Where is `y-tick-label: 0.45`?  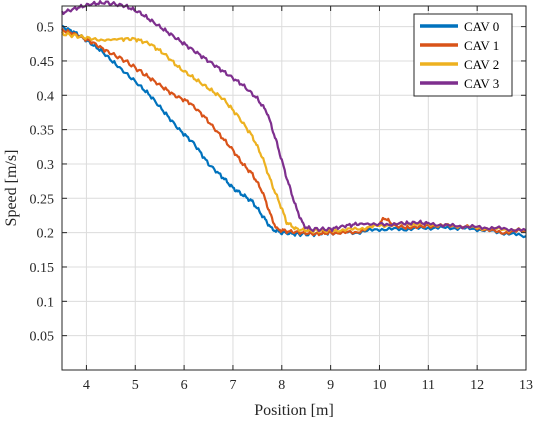 y-tick-label: 0.45 is located at coordinates (42, 62).